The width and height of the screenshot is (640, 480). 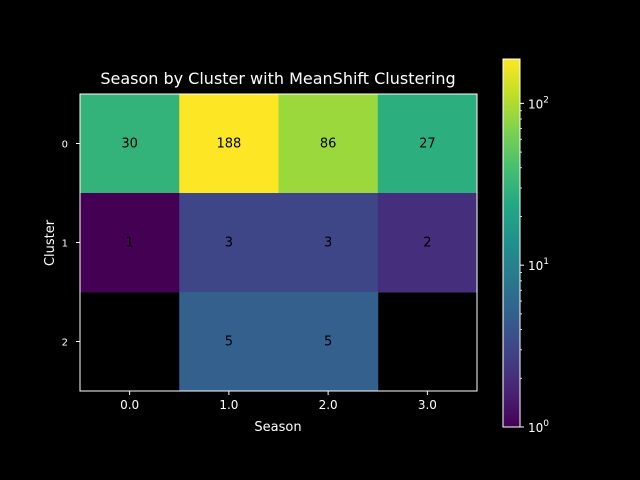 What do you see at coordinates (538, 265) in the screenshot?
I see `colorbar-tick-label: 10¹` at bounding box center [538, 265].